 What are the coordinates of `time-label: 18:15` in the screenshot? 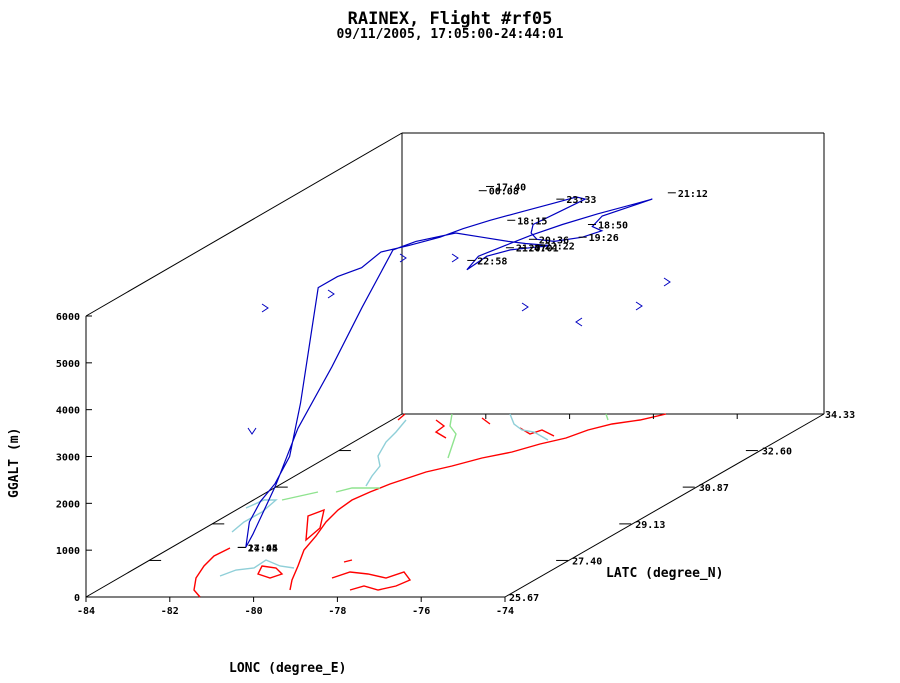 It's located at (532, 221).